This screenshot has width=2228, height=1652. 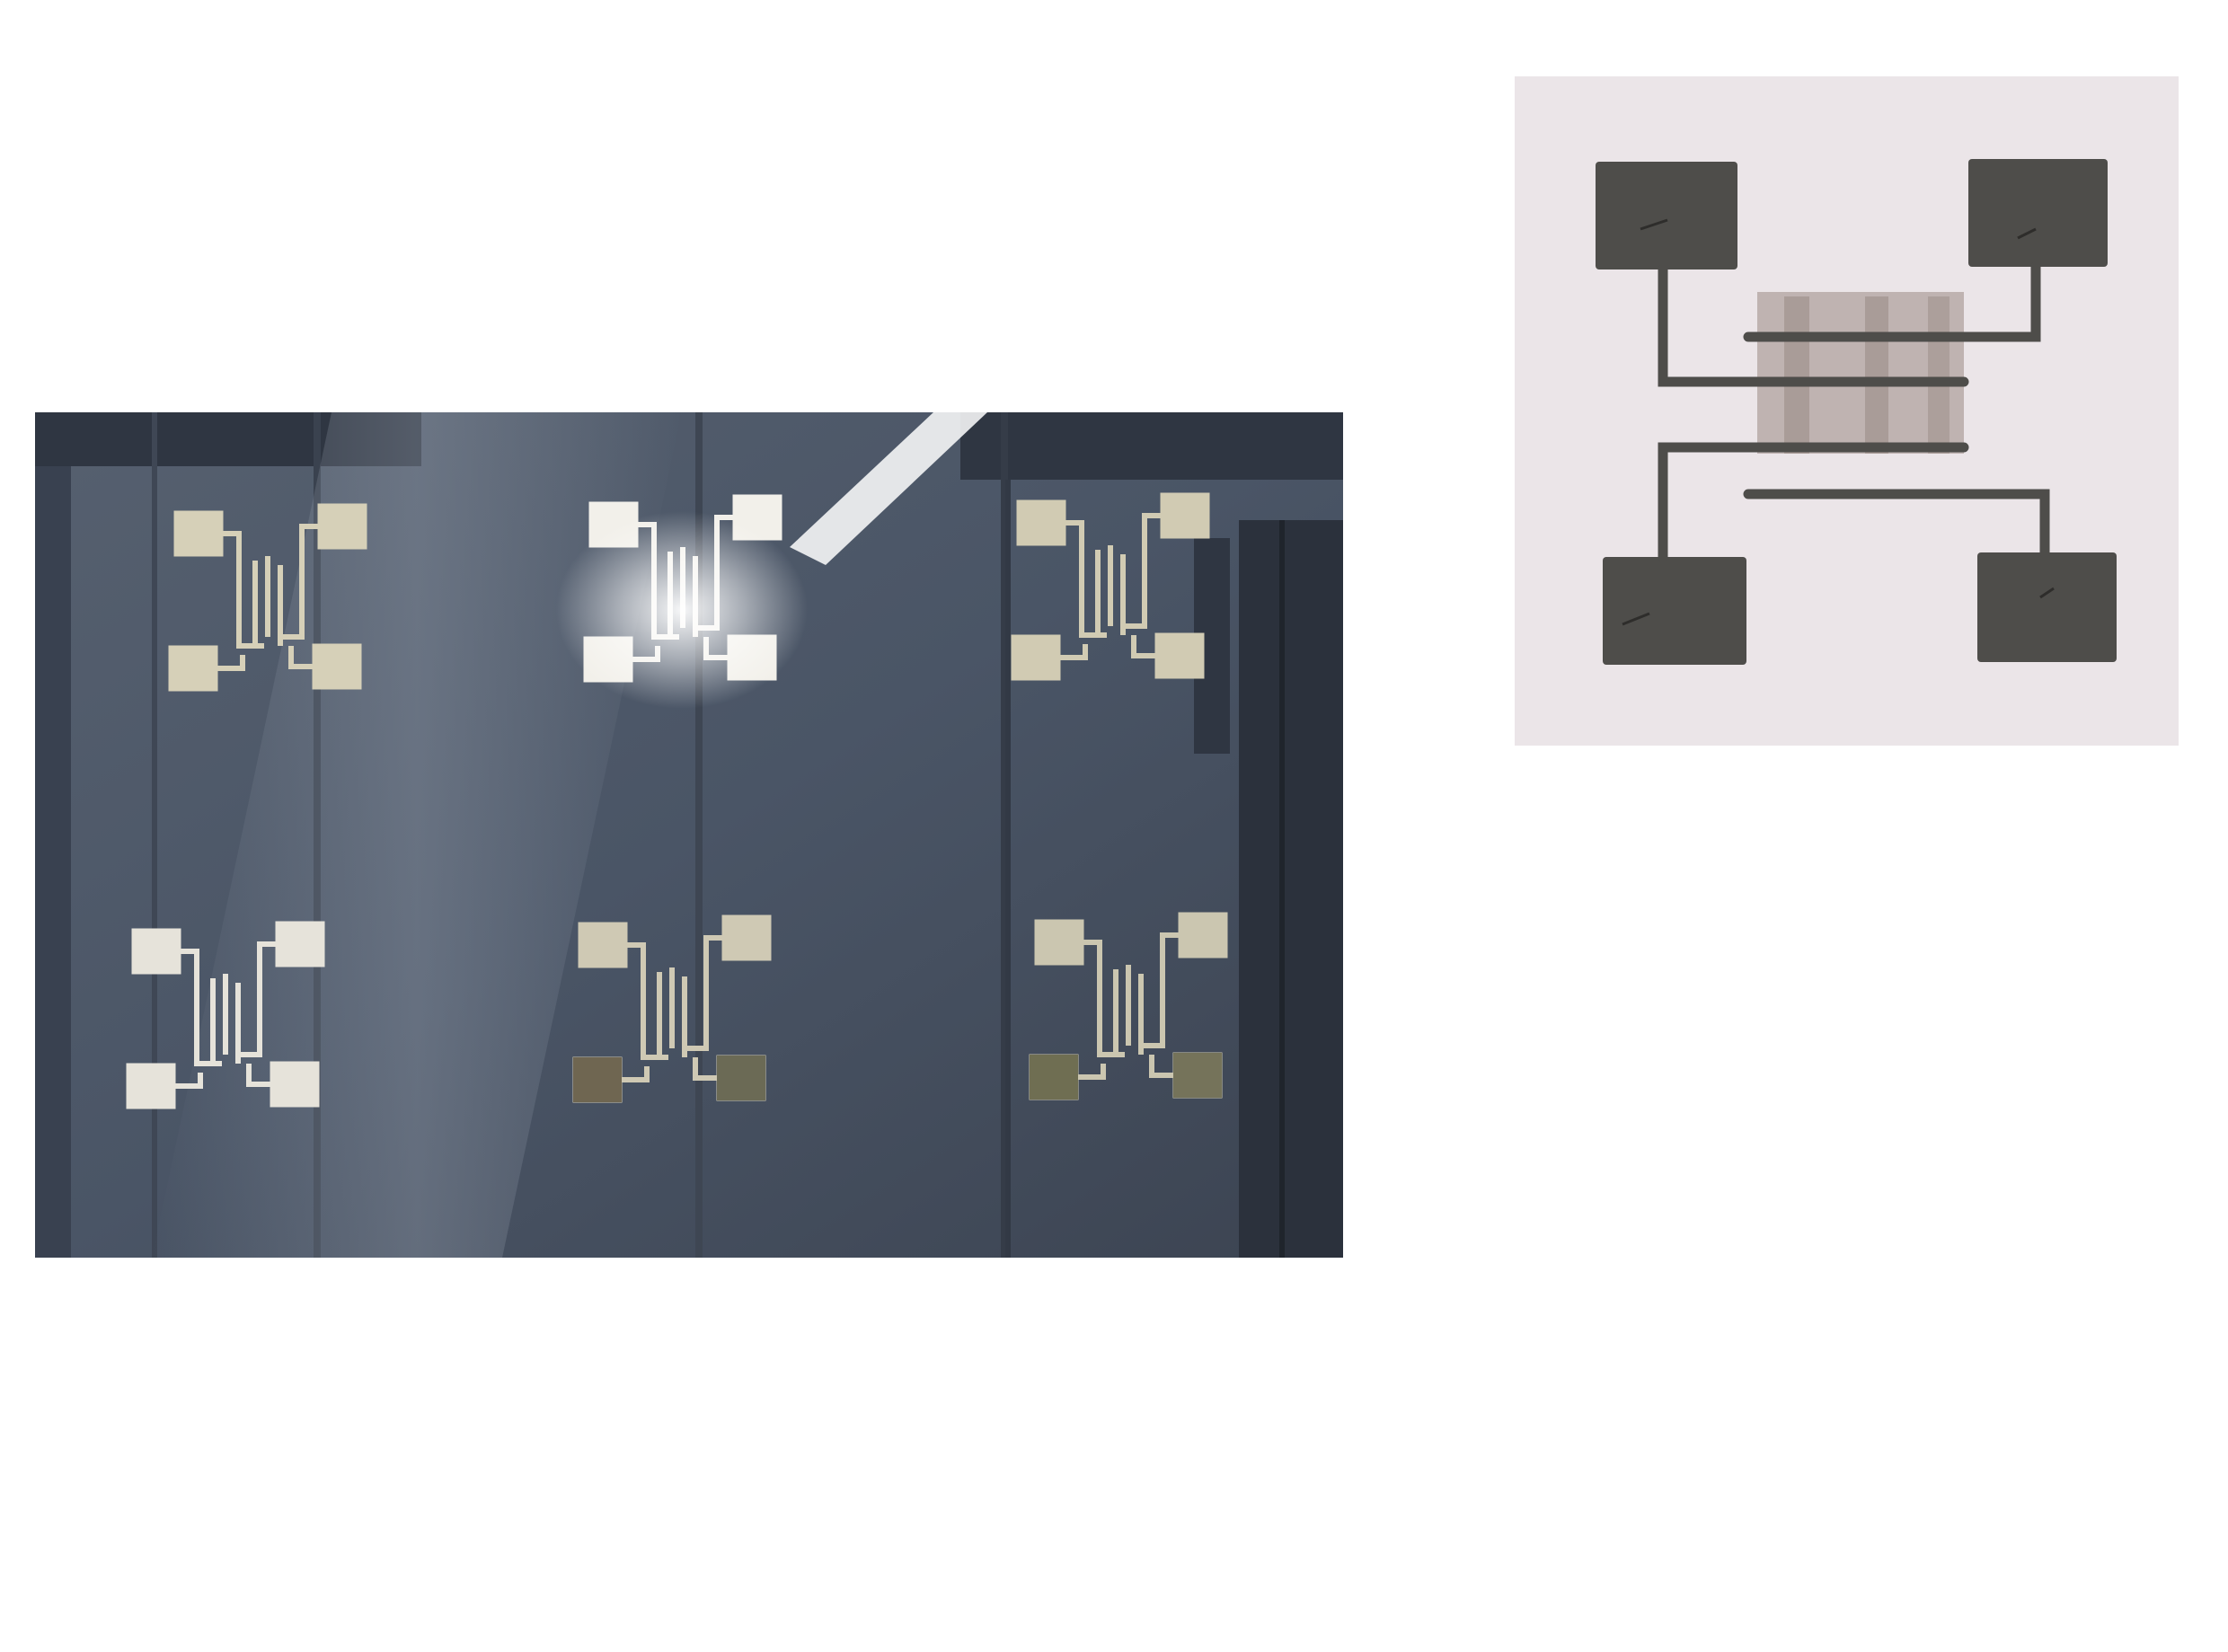 I want to click on interdigitated-fingers, so click(x=1854, y=411).